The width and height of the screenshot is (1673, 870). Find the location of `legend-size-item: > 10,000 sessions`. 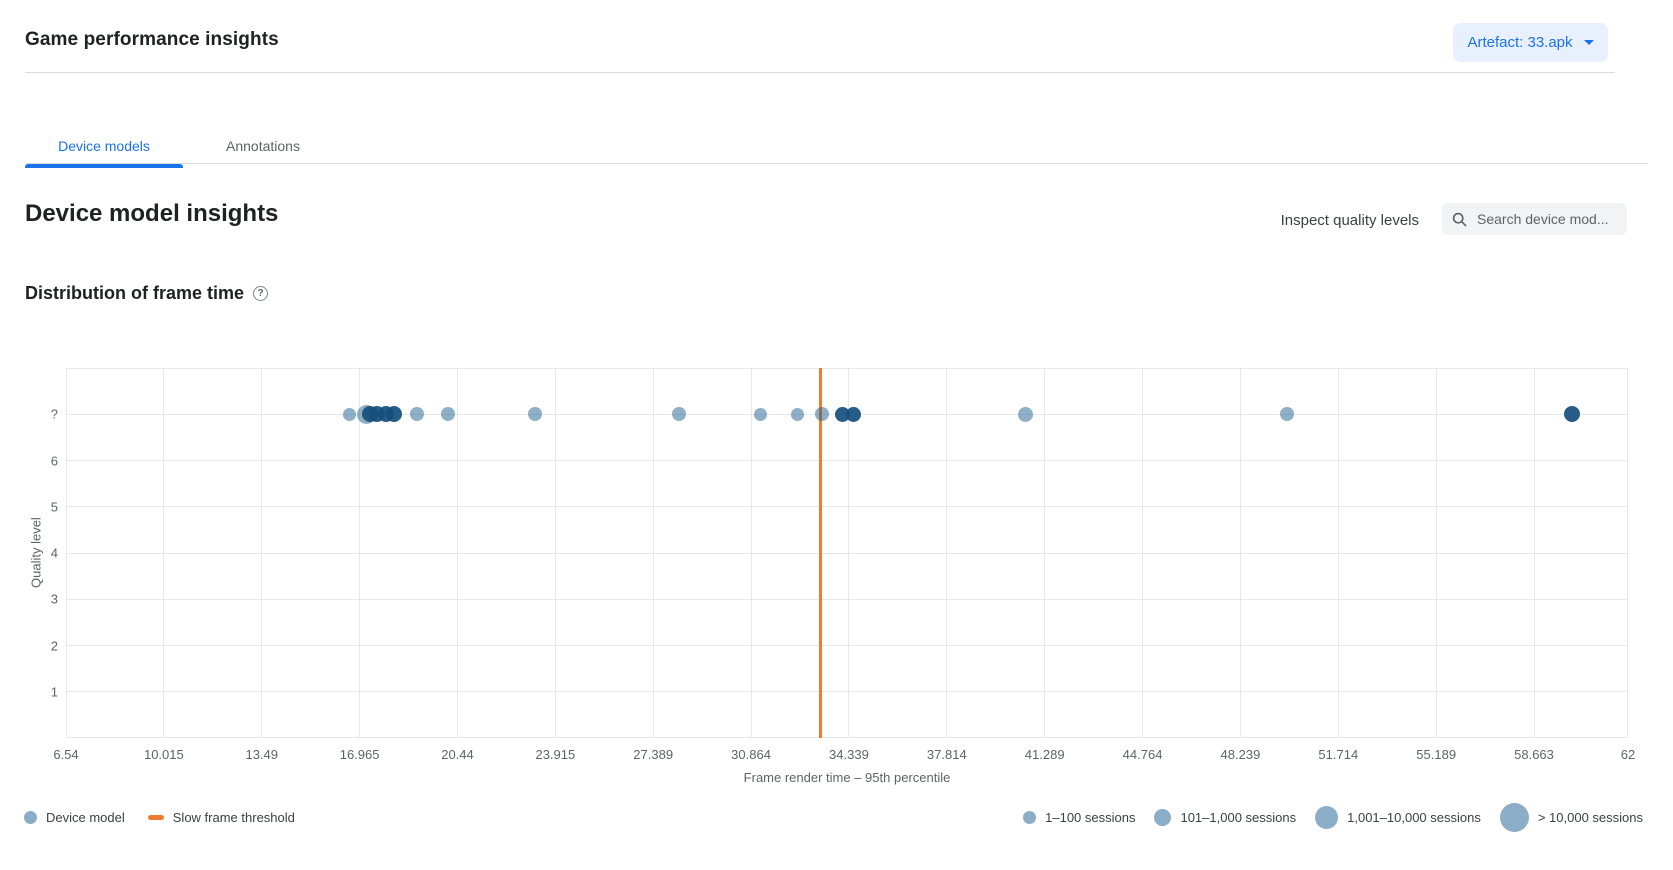

legend-size-item: > 10,000 sessions is located at coordinates (1571, 817).